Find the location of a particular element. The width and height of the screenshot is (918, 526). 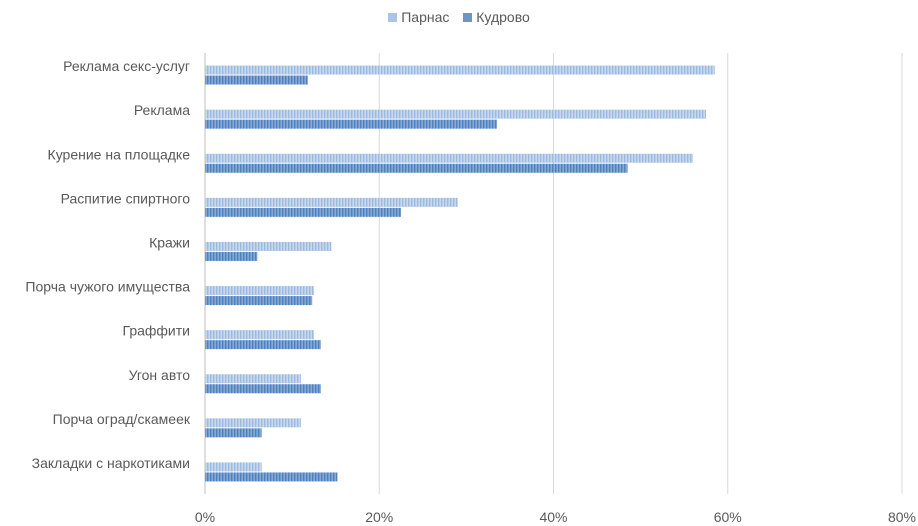

category-label: Закладки с наркотиками is located at coordinates (111, 463).